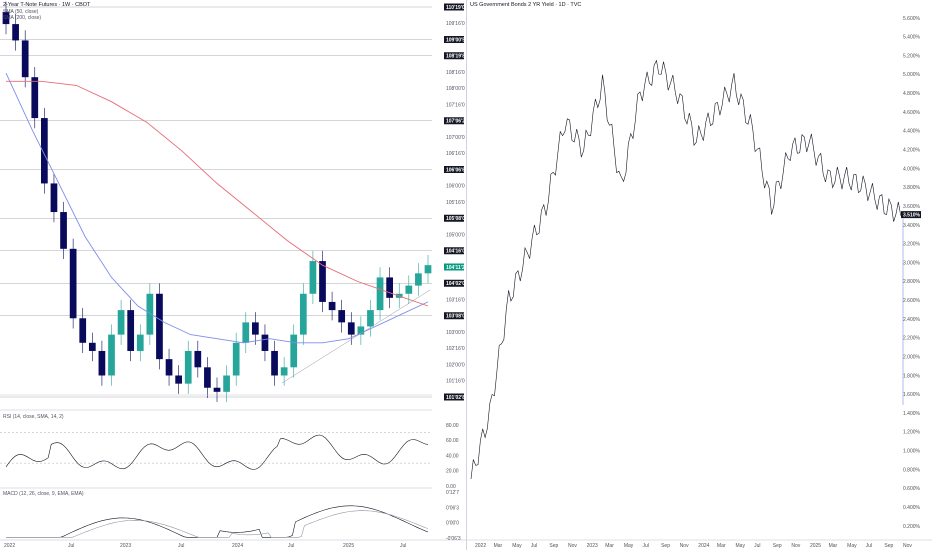 The width and height of the screenshot is (932, 550). Describe the element at coordinates (912, 433) in the screenshot. I see `yield-tick-label: 1.200%` at that location.